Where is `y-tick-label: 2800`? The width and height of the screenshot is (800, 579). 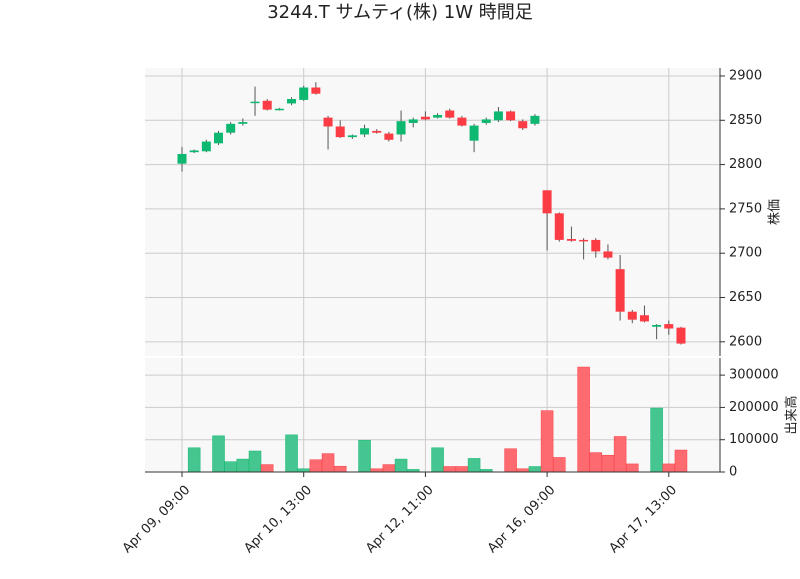 y-tick-label: 2800 is located at coordinates (745, 164).